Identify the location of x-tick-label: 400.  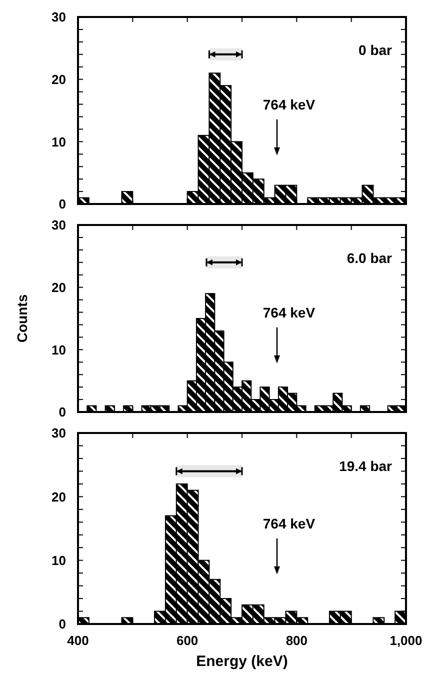
(78, 640).